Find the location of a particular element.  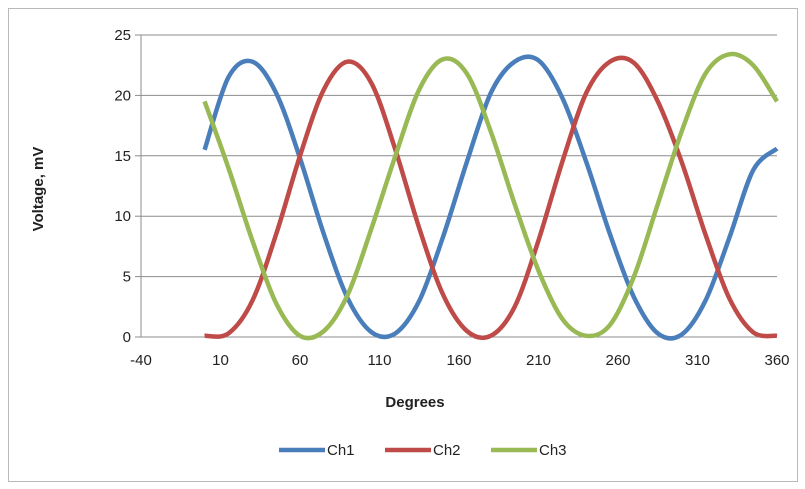

legend-label: Ch2 is located at coordinates (447, 450).